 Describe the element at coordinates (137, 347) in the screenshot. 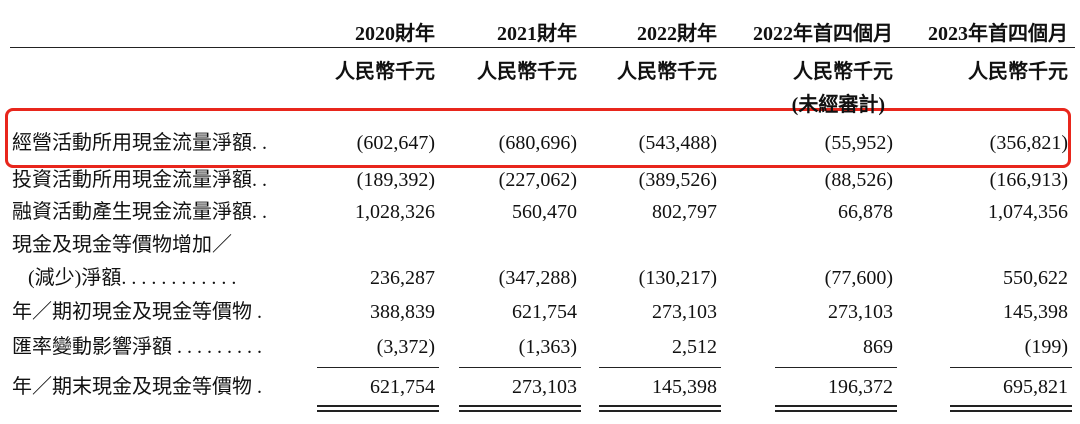

I see `row-label: 匯率變動影響淨額 . . . . . . . . .` at that location.